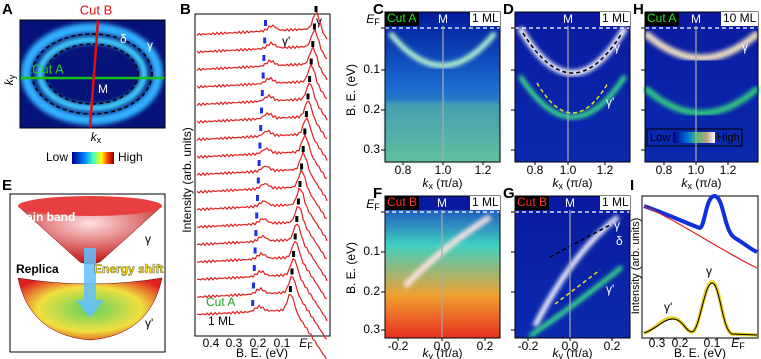  Describe the element at coordinates (282, 343) in the screenshot. I see `x-tick-label: 0.1` at that location.